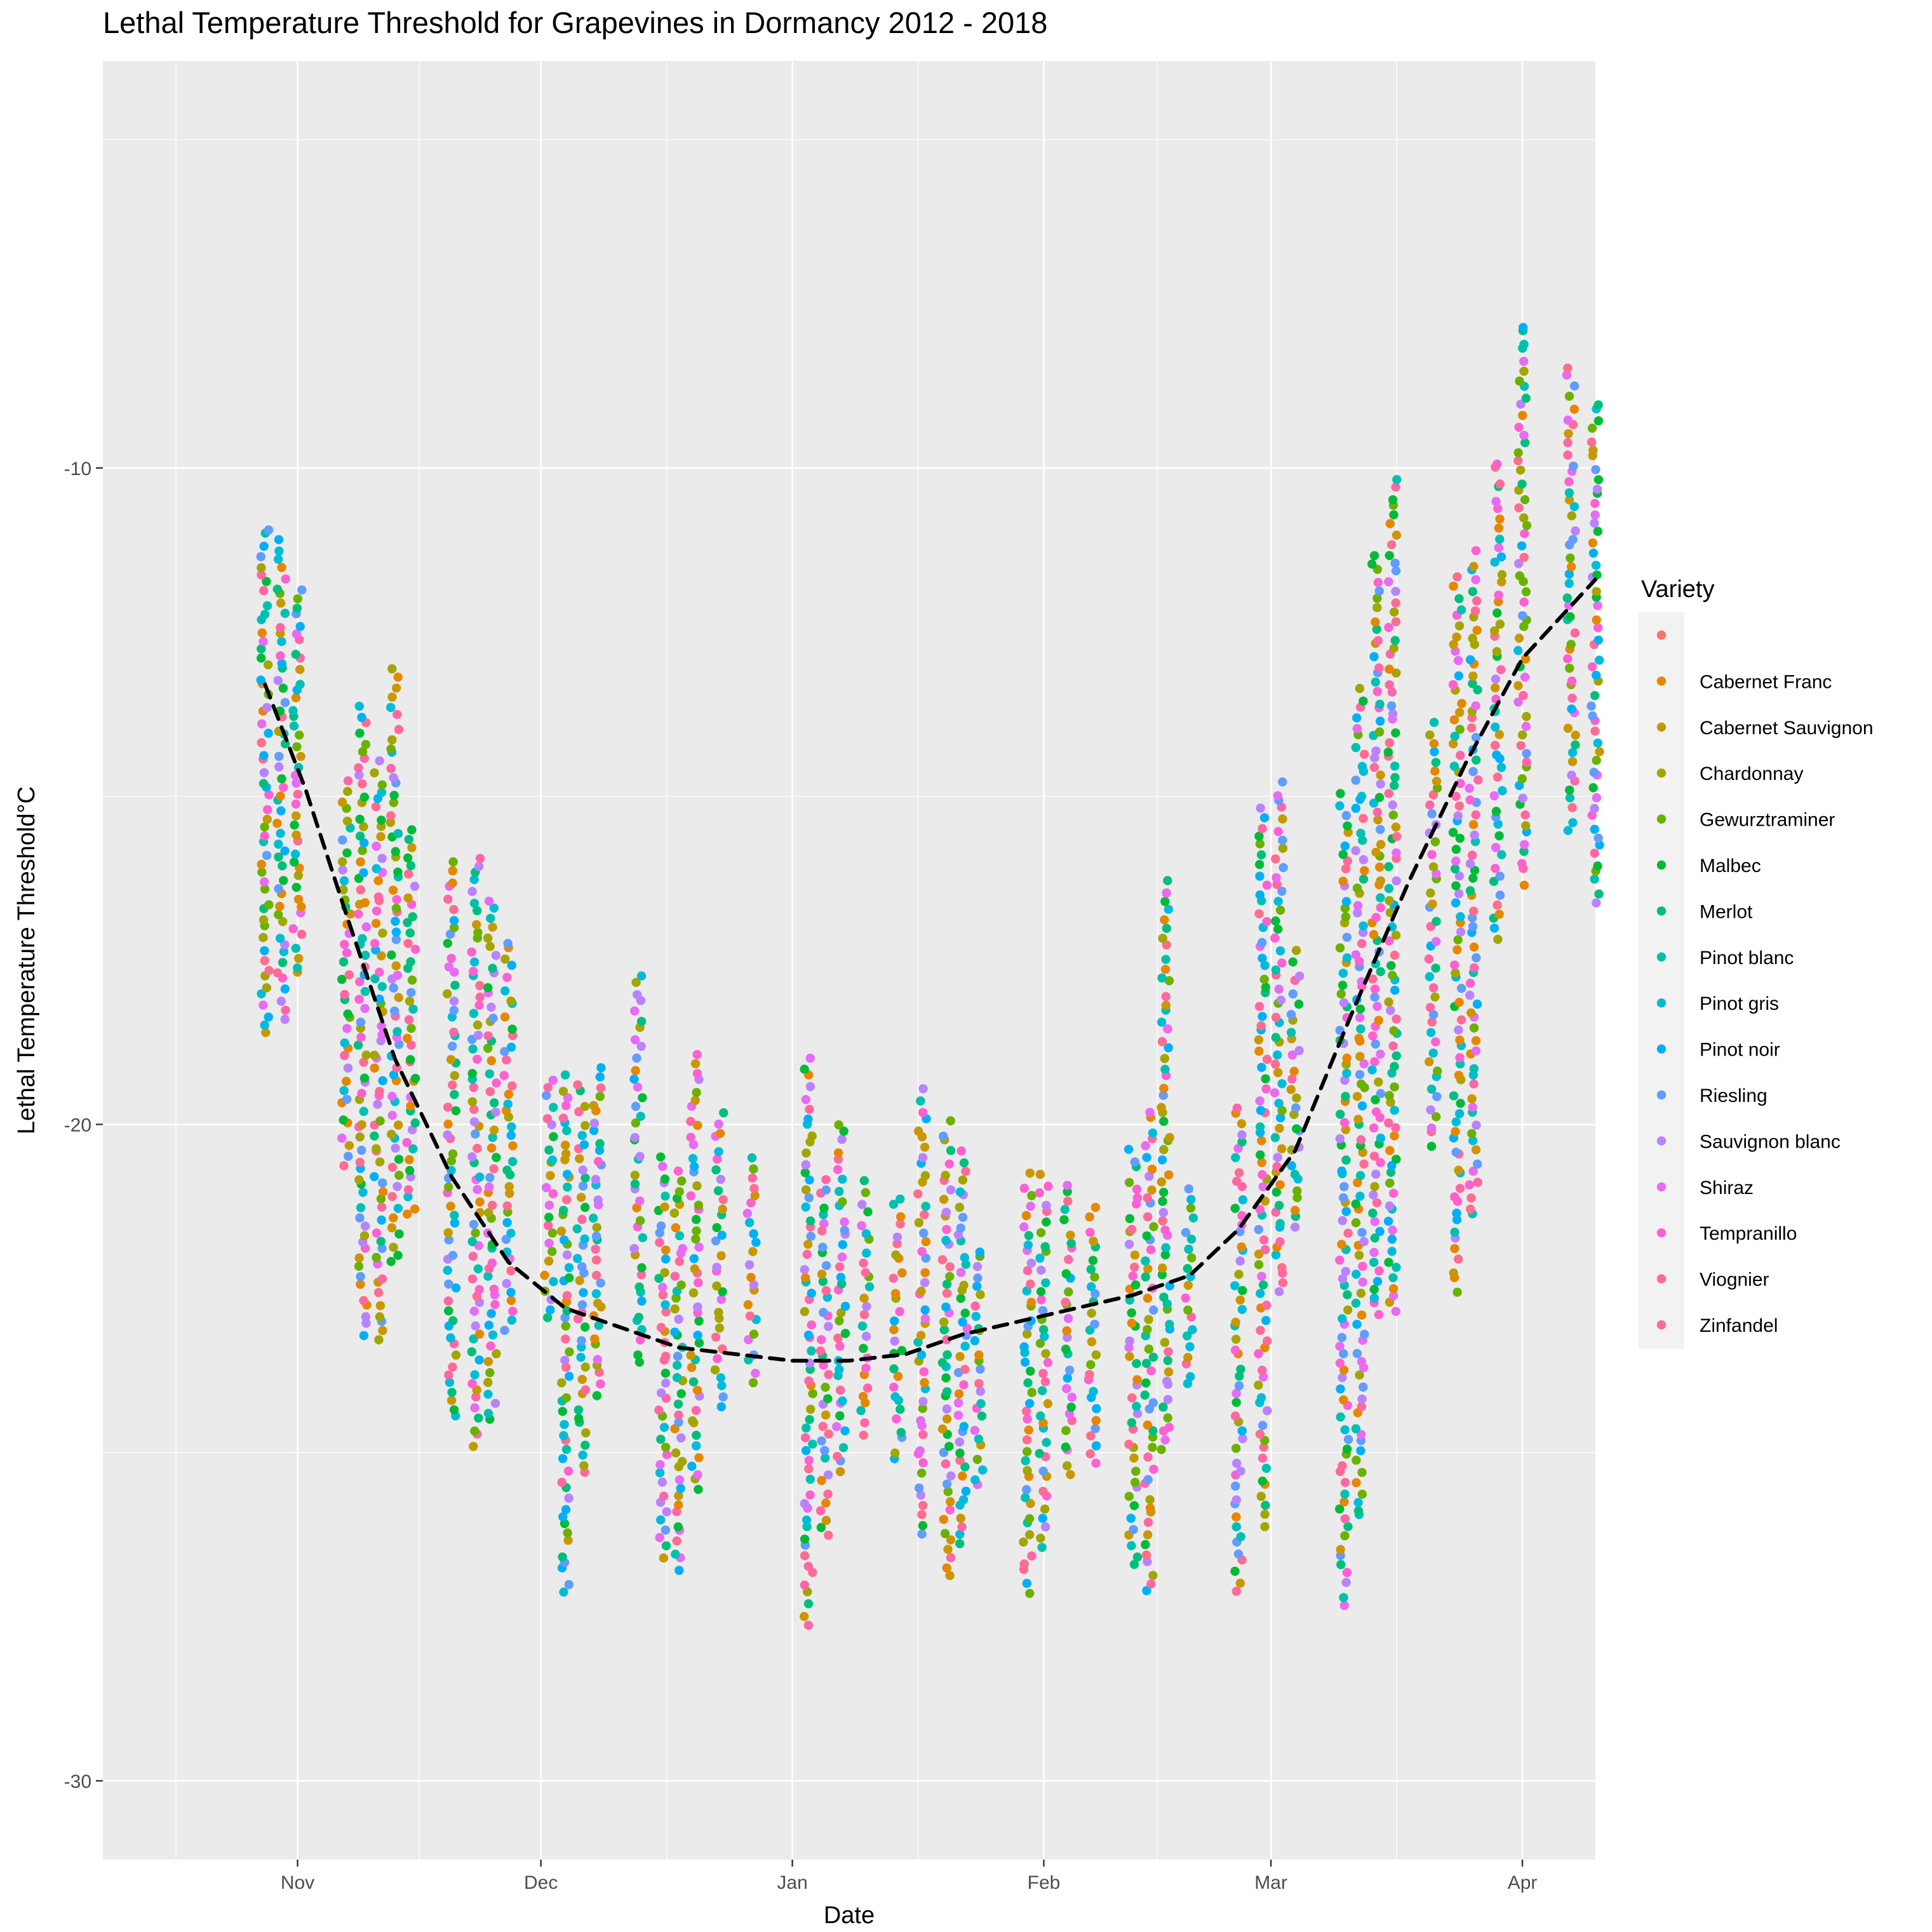 The width and height of the screenshot is (1932, 1932). I want to click on y-axis: -10-20-30, so click(83, 1125).